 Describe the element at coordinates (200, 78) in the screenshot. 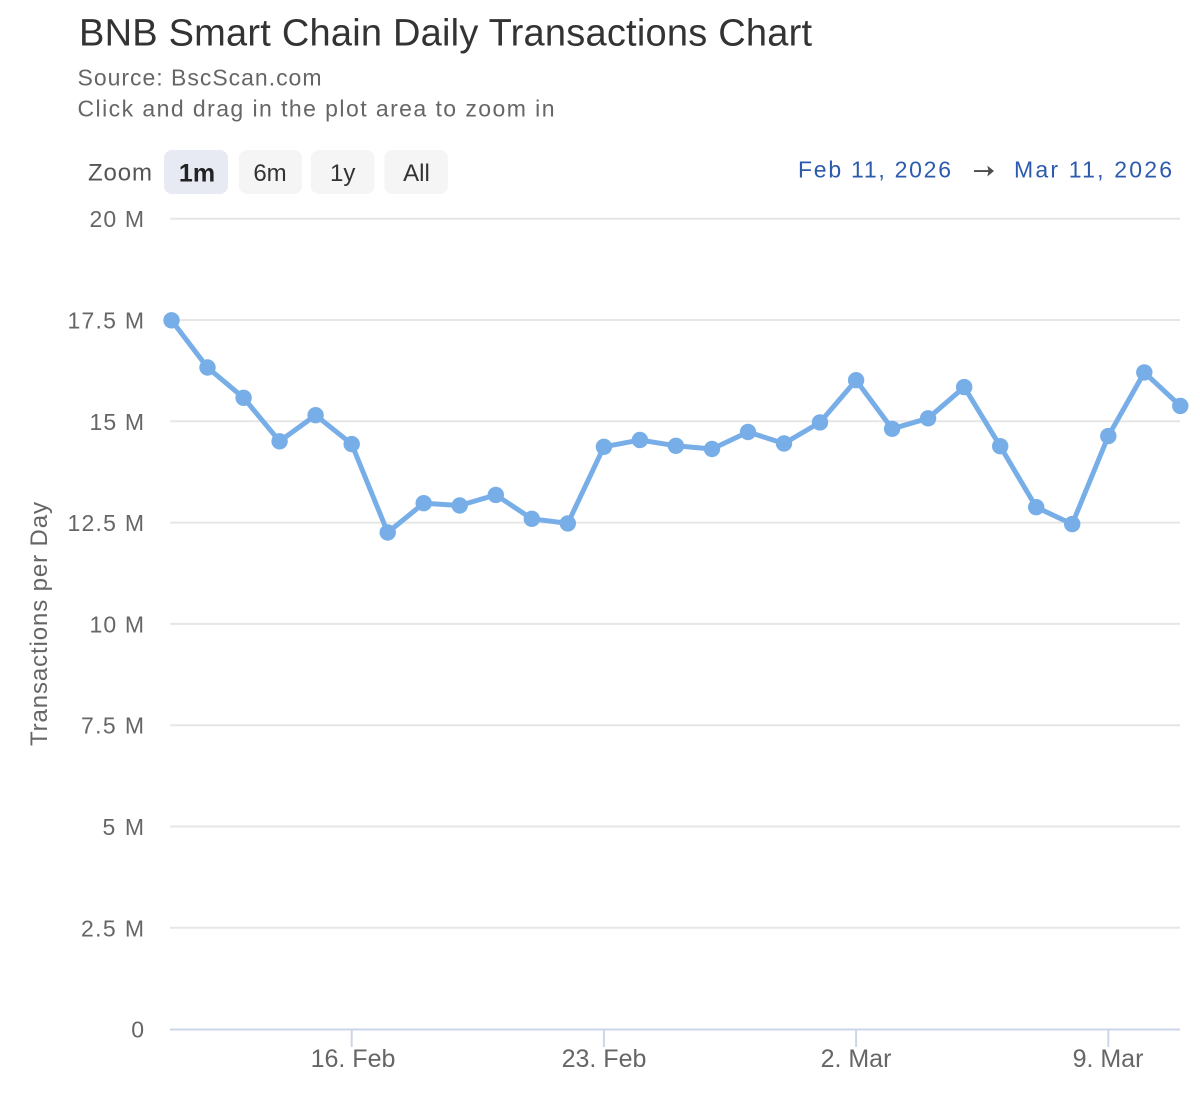

I see `svg-text: Source: BscScan.com` at that location.